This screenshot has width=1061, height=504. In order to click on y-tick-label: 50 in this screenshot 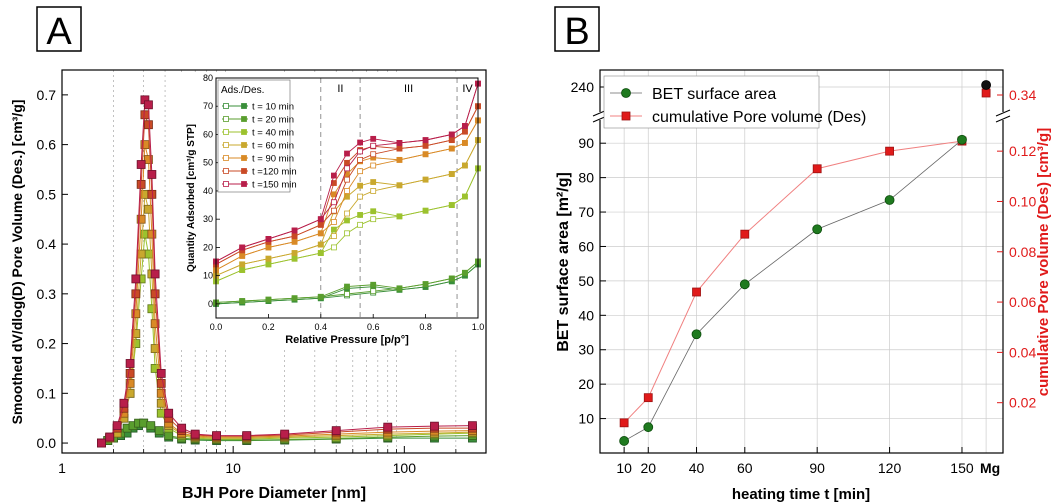, I will do `click(586, 281)`.